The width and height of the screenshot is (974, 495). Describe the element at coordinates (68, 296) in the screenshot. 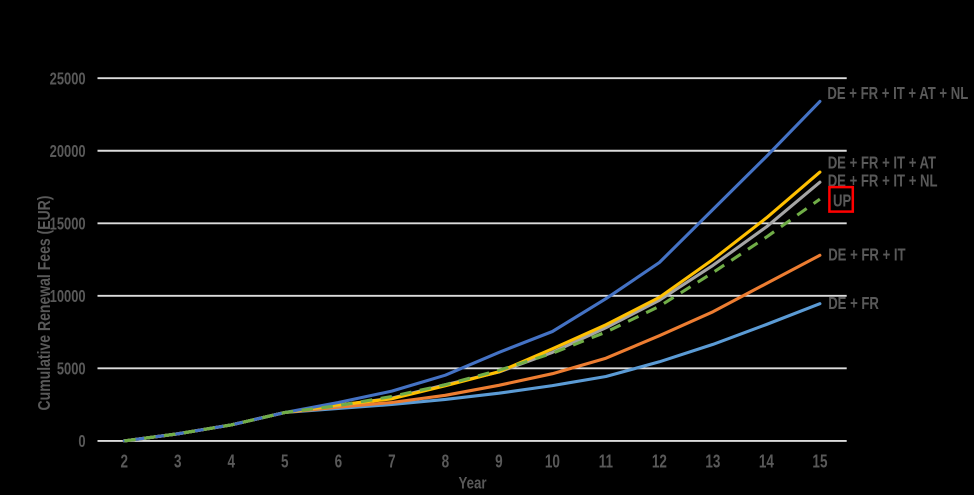

I see `svg-text: 10000` at that location.